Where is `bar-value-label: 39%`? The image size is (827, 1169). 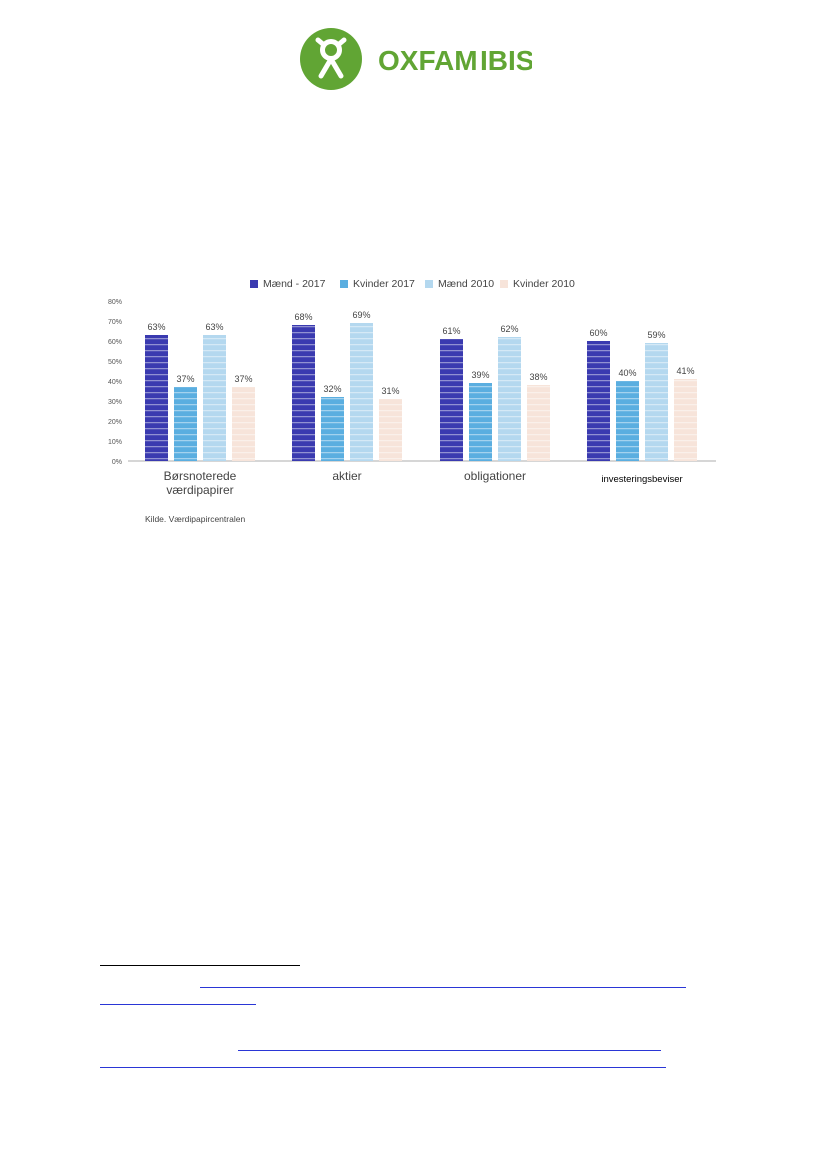
bar-value-label: 39% is located at coordinates (480, 375).